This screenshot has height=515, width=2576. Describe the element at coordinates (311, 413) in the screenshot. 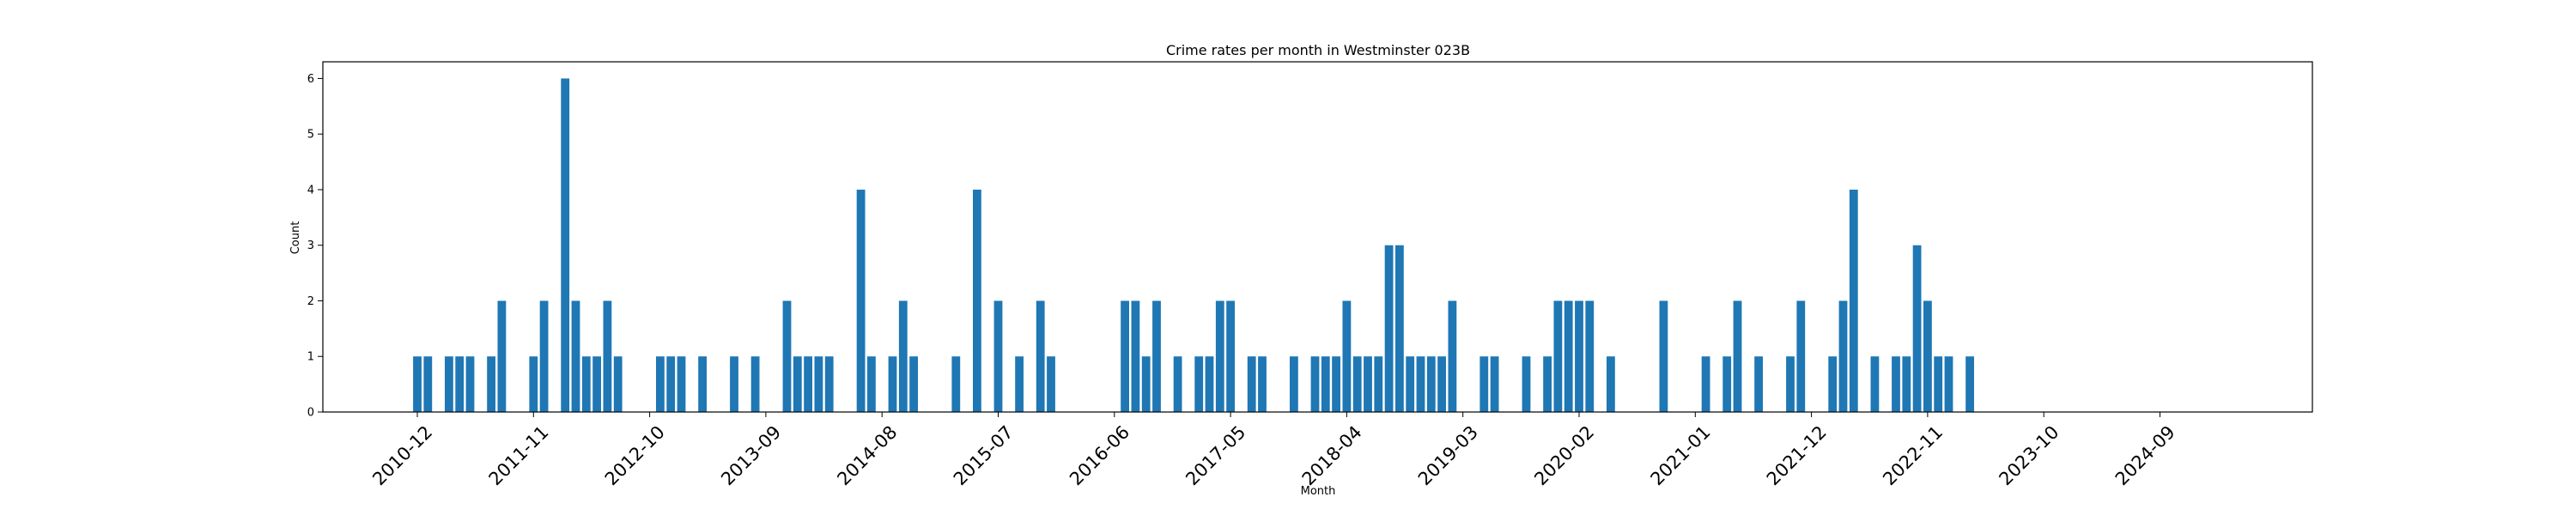

I see `y-tick-label: 0` at that location.